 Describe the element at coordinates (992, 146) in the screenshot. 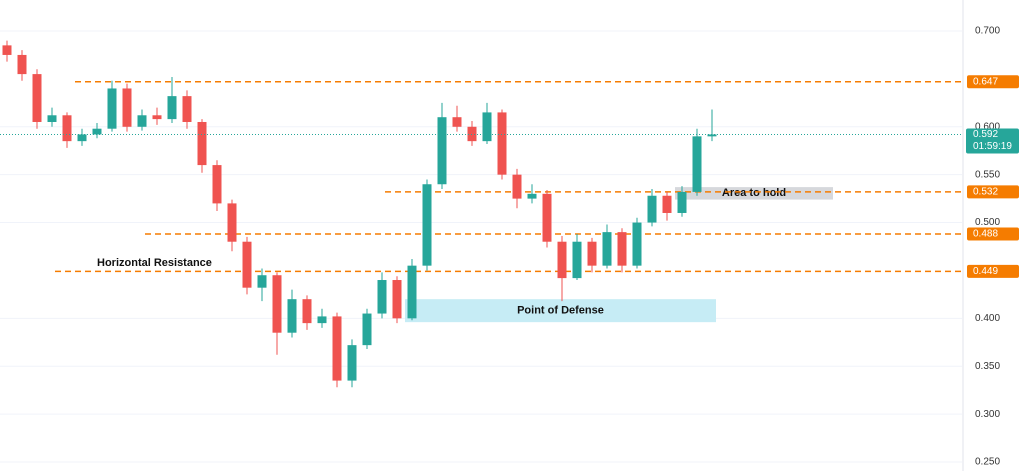

I see `countdown: 01:59:19` at that location.